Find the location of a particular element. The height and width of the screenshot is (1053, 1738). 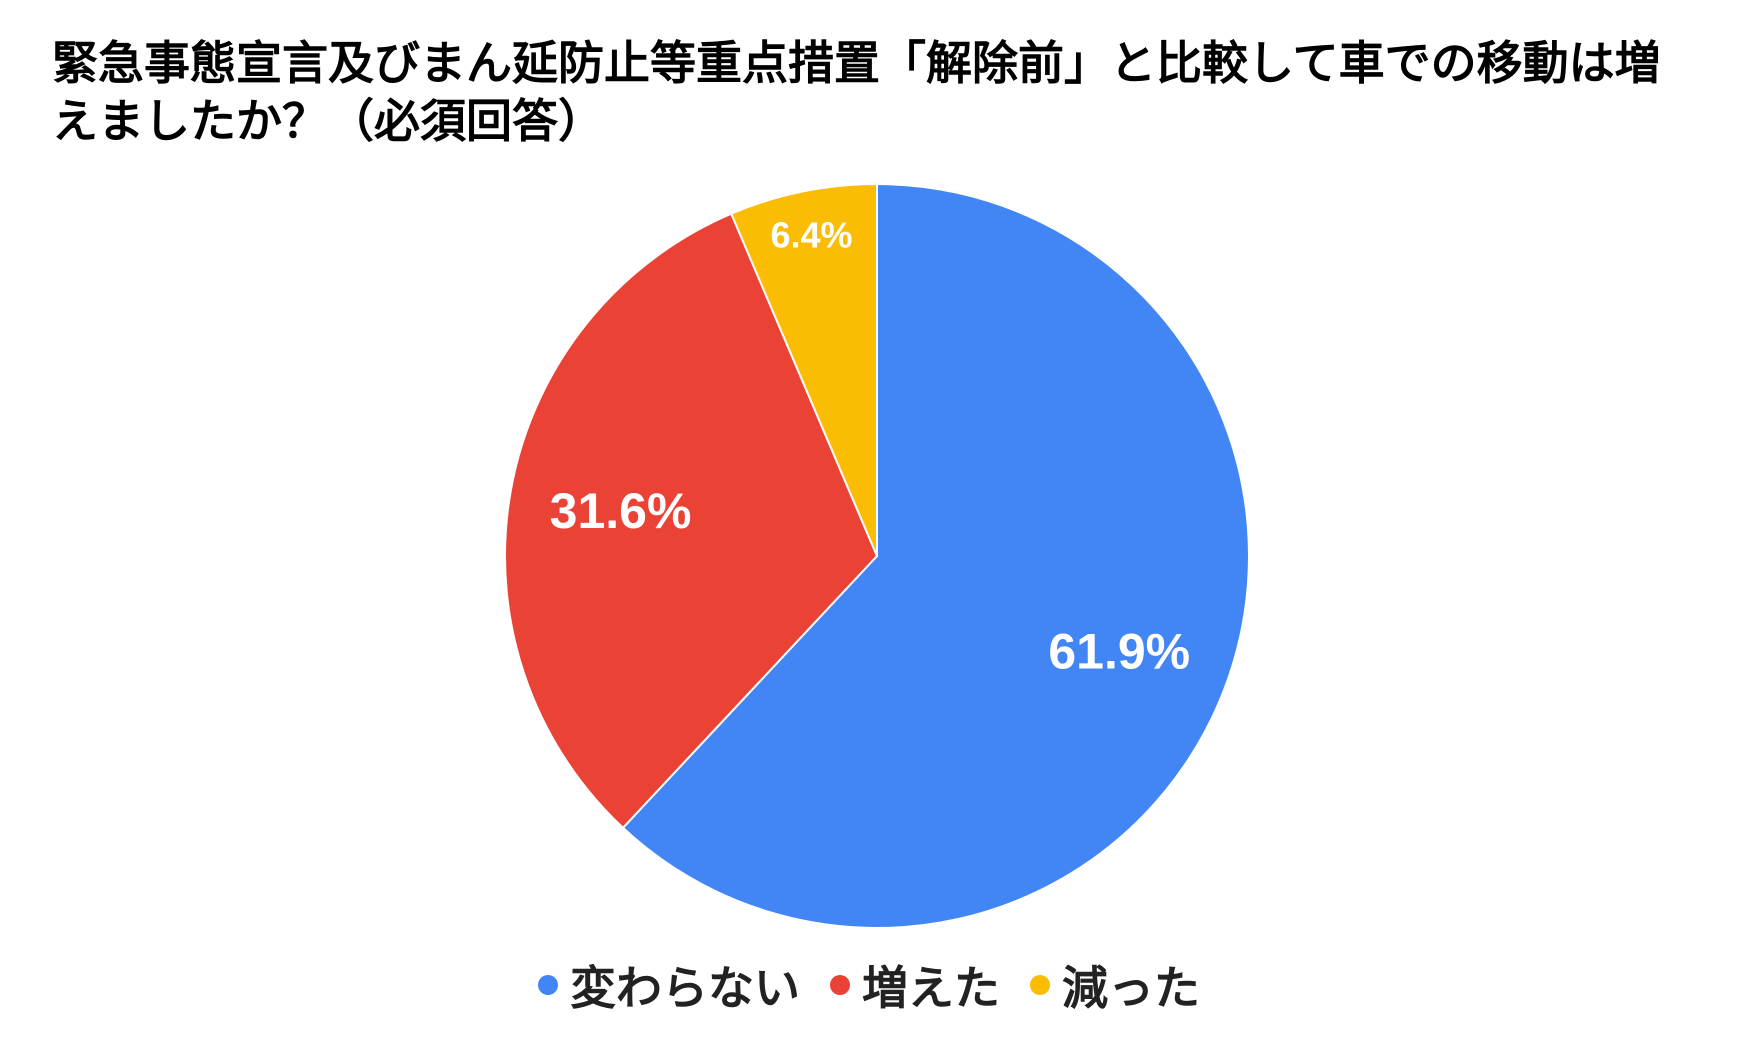

pie-slice-increased is located at coordinates (691, 521).